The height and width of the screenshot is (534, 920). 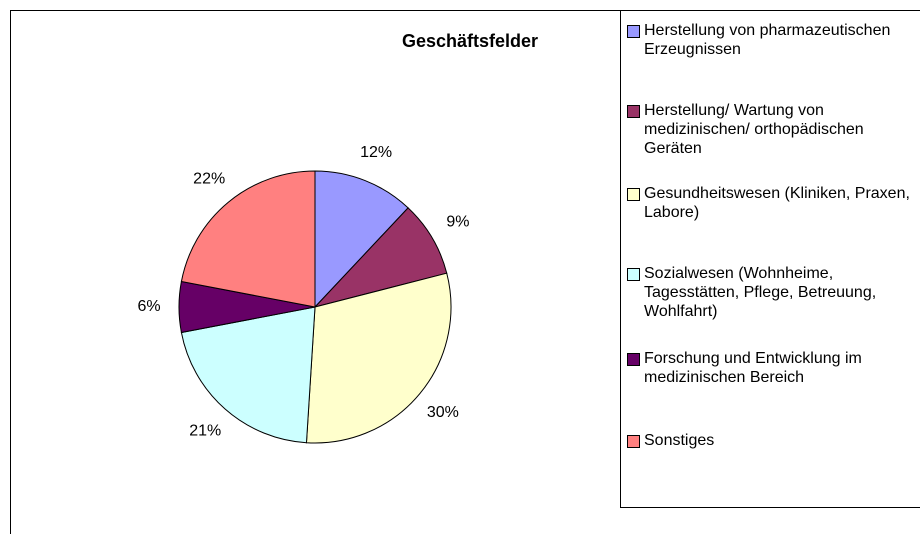 What do you see at coordinates (773, 440) in the screenshot?
I see `legend-item: Sonstiges` at bounding box center [773, 440].